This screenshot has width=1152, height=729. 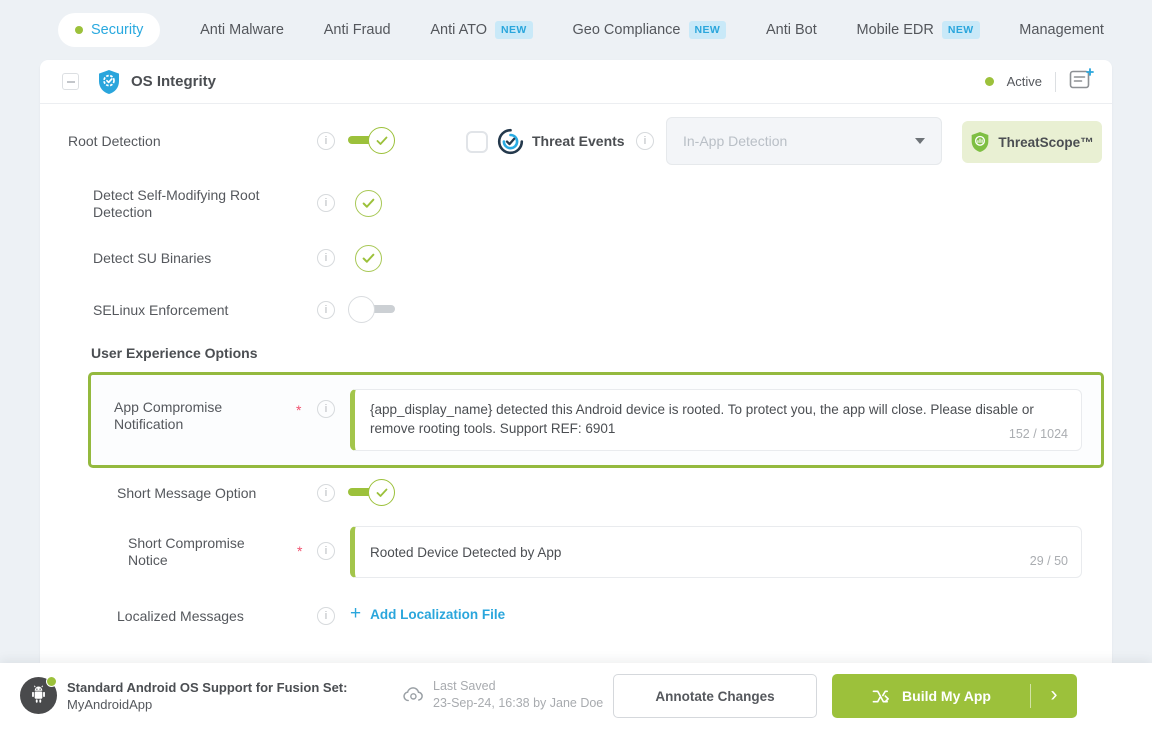 What do you see at coordinates (1046, 142) in the screenshot?
I see `threatscope-label: ThreatScope™` at bounding box center [1046, 142].